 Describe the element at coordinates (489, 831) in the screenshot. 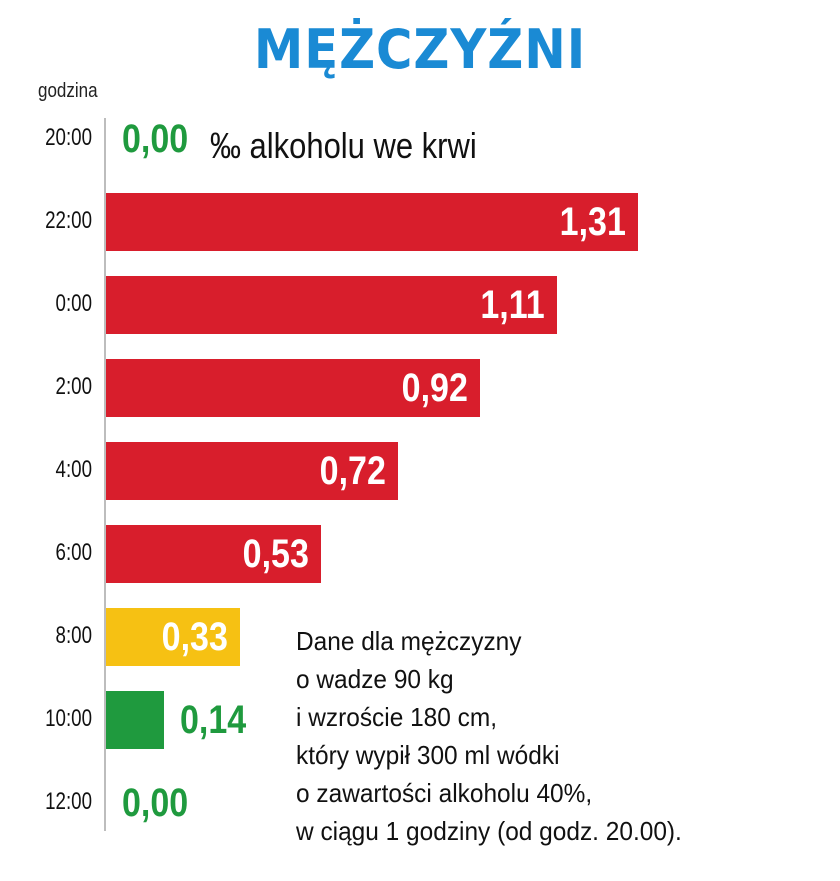

I see `note-line: w ciągu 1 godziny (od godz. 20.00).` at that location.